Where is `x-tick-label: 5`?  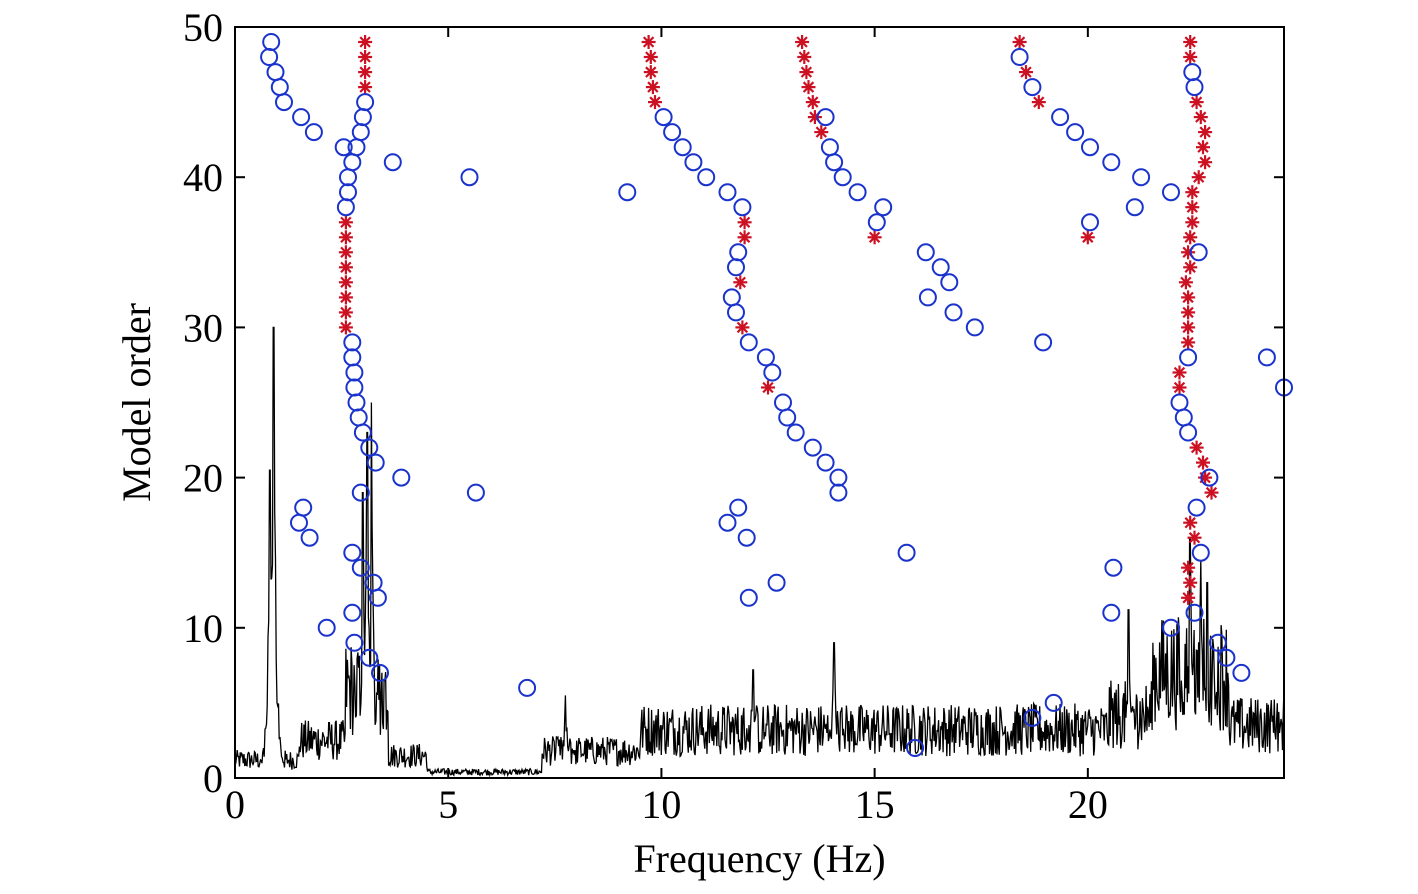 x-tick-label: 5 is located at coordinates (448, 804).